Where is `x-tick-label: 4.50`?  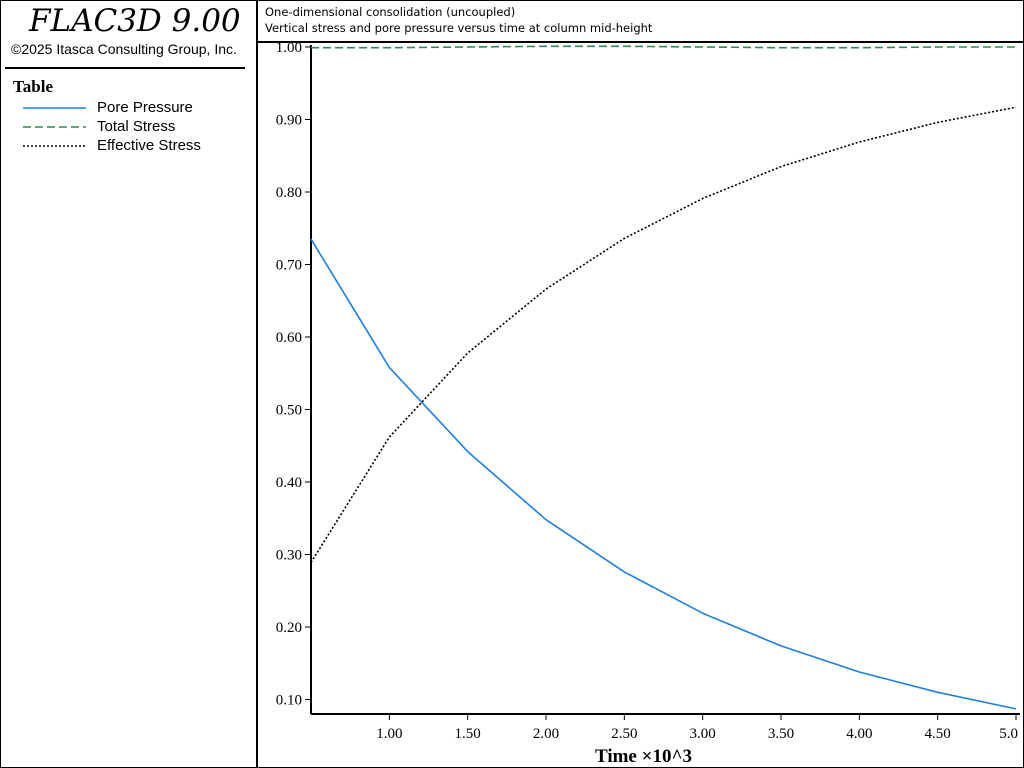 x-tick-label: 4.50 is located at coordinates (938, 734).